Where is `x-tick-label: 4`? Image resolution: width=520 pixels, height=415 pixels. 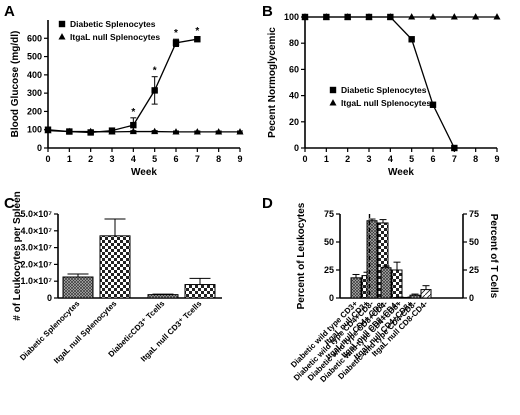
x-tick-label: 4 is located at coordinates (133, 159).